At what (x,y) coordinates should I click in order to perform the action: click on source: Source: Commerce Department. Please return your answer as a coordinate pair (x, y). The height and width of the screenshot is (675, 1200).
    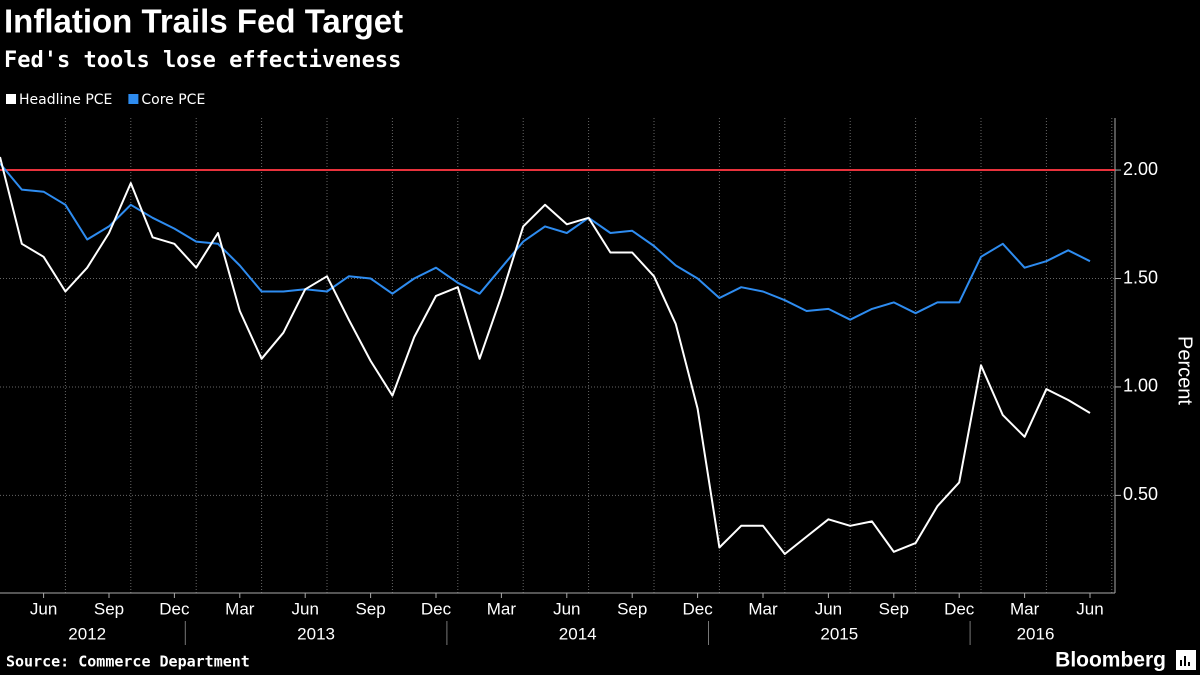
    Looking at the image, I should click on (128, 662).